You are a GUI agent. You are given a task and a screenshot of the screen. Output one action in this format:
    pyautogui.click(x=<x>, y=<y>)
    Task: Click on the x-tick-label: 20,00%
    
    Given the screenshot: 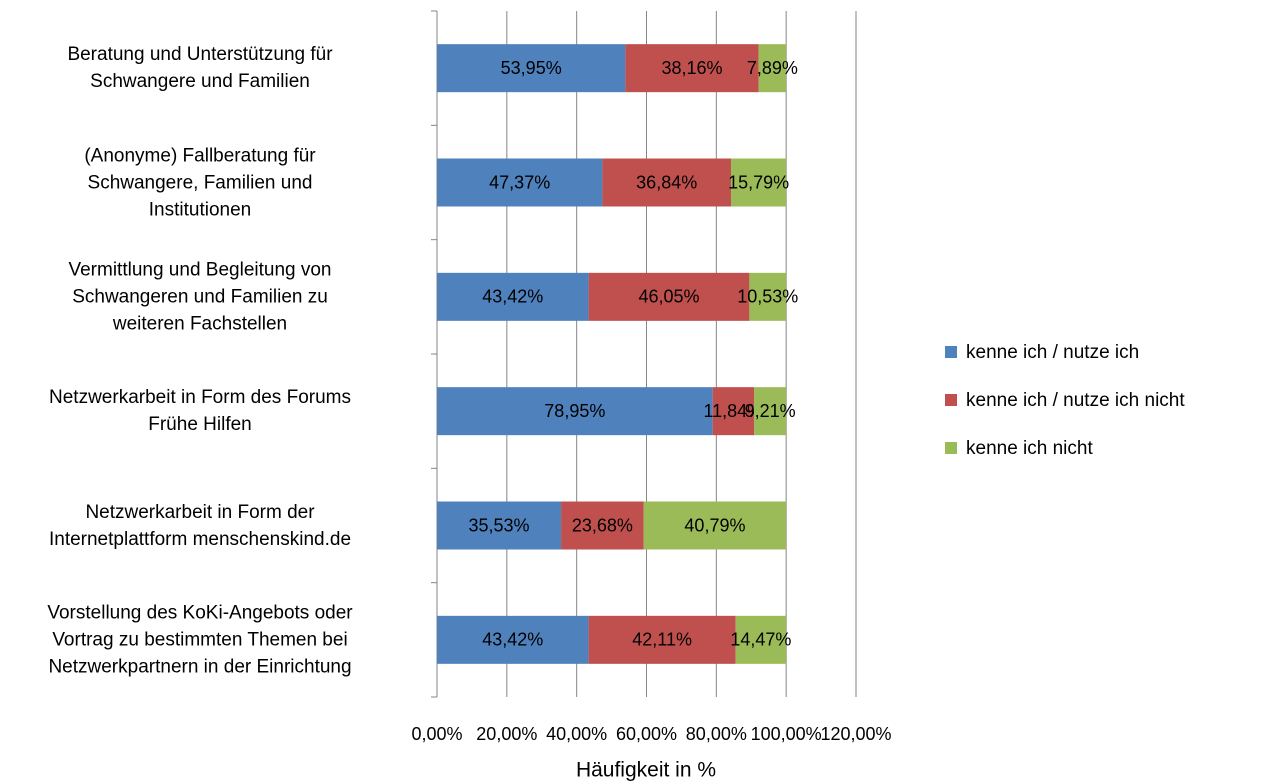 What is the action you would take?
    pyautogui.click(x=506, y=734)
    